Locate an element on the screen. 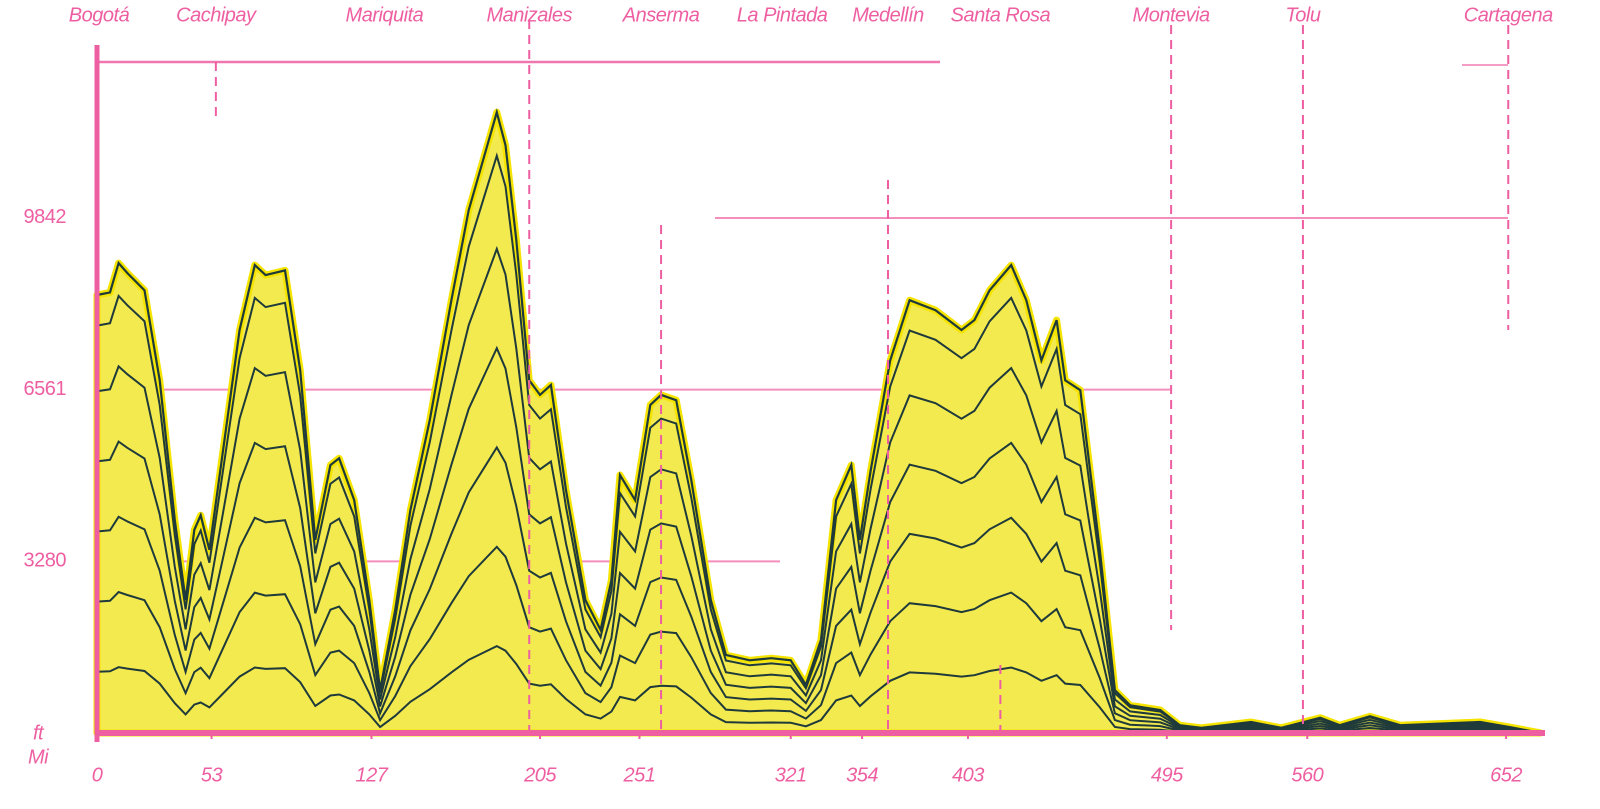 The height and width of the screenshot is (809, 1600). y-tick-label: 6561 is located at coordinates (45, 389).